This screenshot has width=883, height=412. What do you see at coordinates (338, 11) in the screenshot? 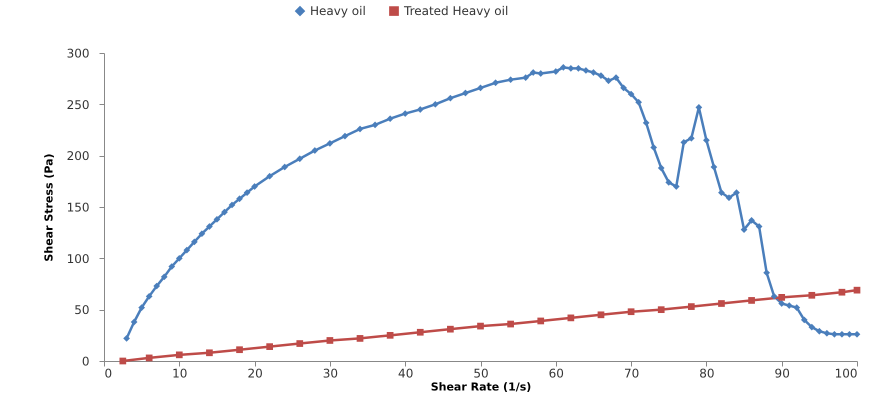
I see `legend-label: Heavy oil` at bounding box center [338, 11].